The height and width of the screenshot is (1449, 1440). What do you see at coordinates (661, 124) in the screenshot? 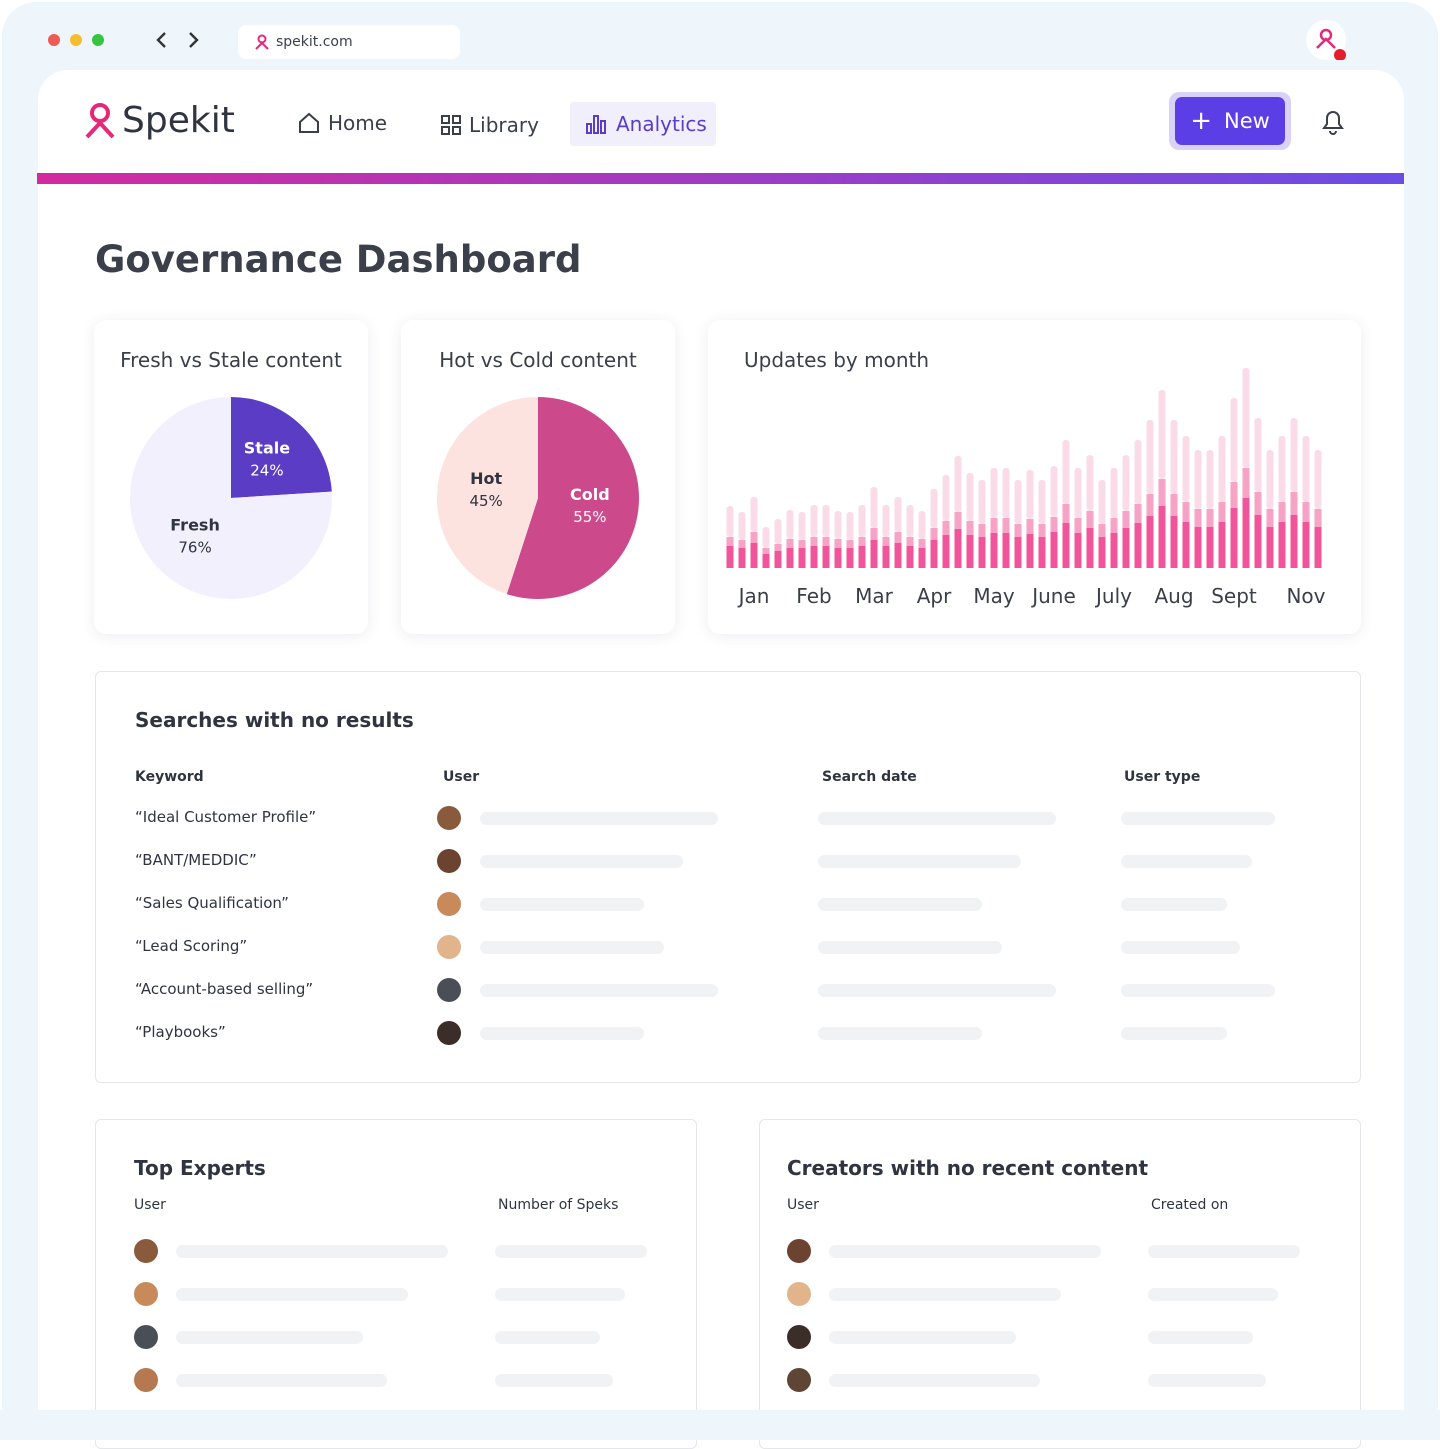
I see `nav-label: Analytics` at bounding box center [661, 124].